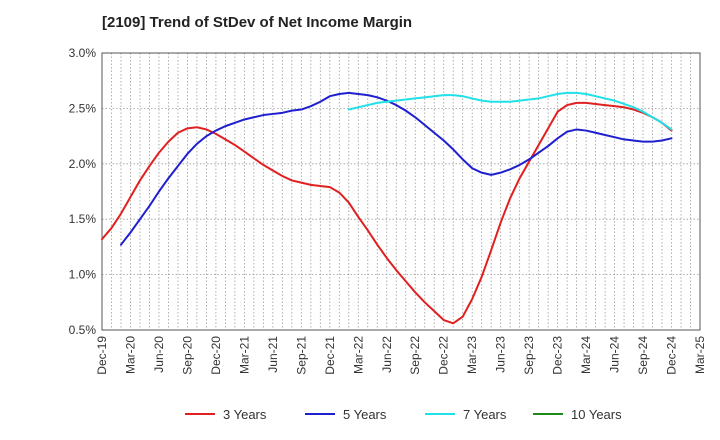  What do you see at coordinates (301, 355) in the screenshot?
I see `x-tick-label: Sep-21` at bounding box center [301, 355].